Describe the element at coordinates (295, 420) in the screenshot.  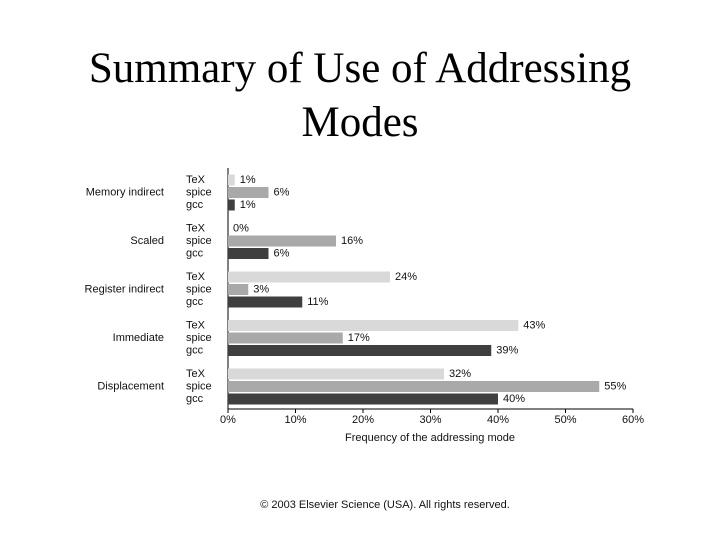
I see `x-tick-label: 10%` at that location.